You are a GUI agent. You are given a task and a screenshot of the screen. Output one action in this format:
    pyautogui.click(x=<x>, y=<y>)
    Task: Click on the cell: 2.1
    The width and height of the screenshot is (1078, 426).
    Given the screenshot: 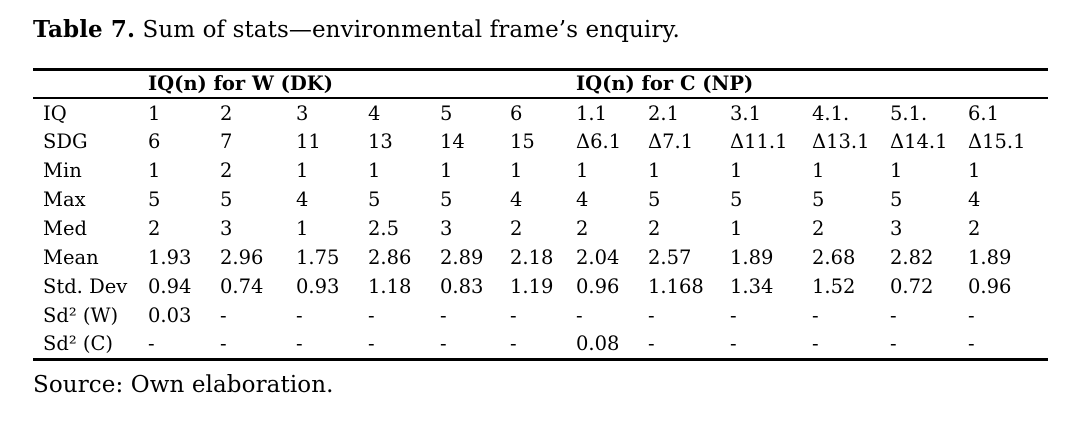 What is the action you would take?
    pyautogui.click(x=664, y=113)
    